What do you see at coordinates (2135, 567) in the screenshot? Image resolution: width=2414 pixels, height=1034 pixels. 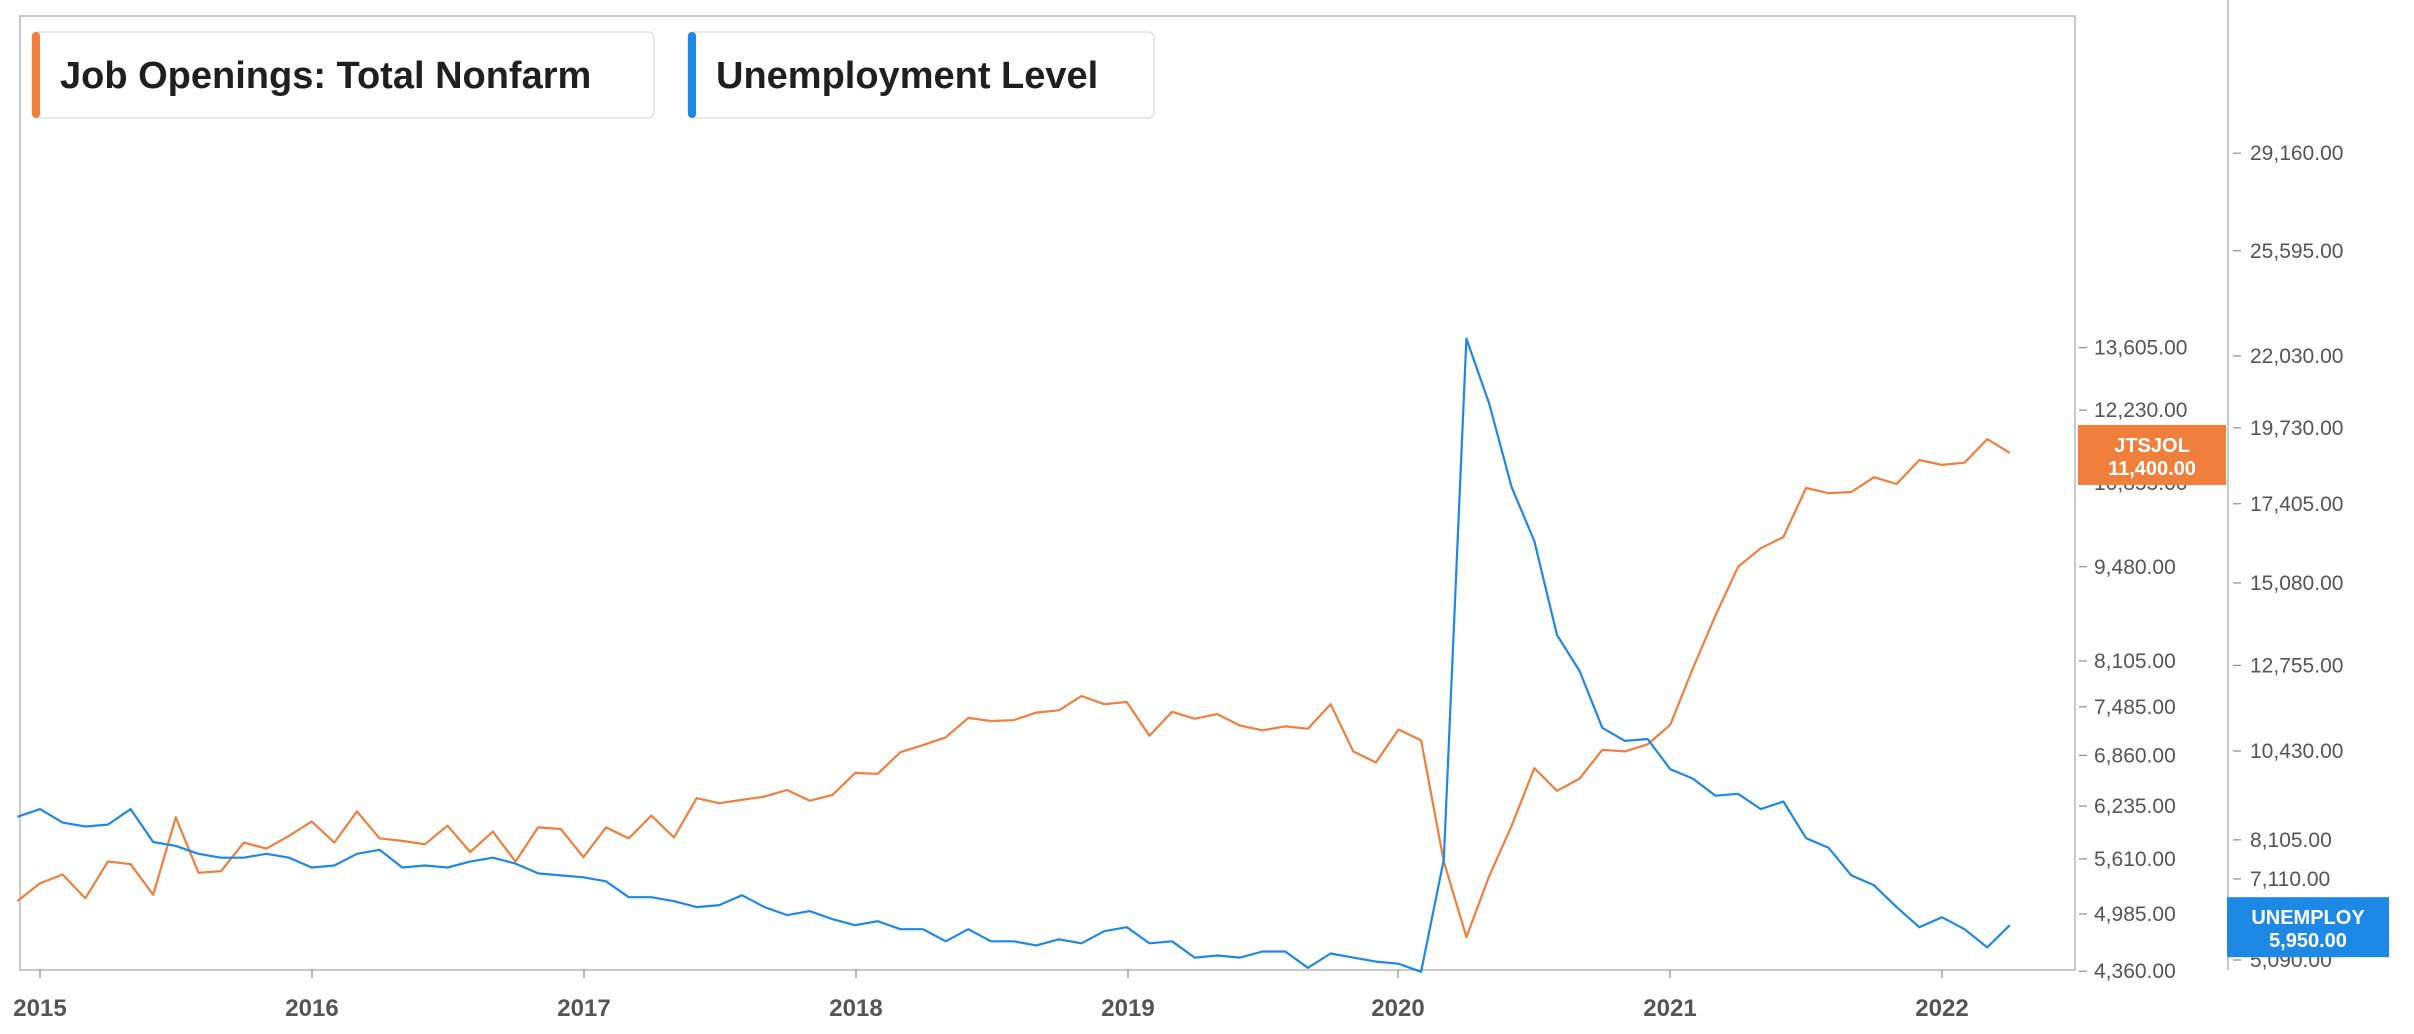 I see `left-axis-tick-label: 9,480.00` at bounding box center [2135, 567].